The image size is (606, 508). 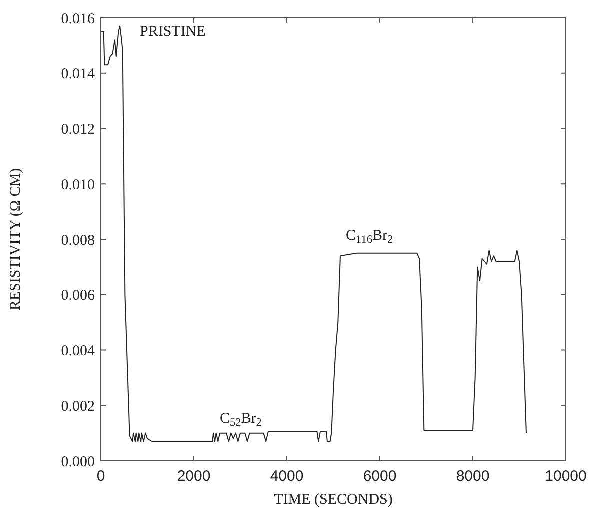 I want to click on y-tick-label: 0.008, so click(x=78, y=240).